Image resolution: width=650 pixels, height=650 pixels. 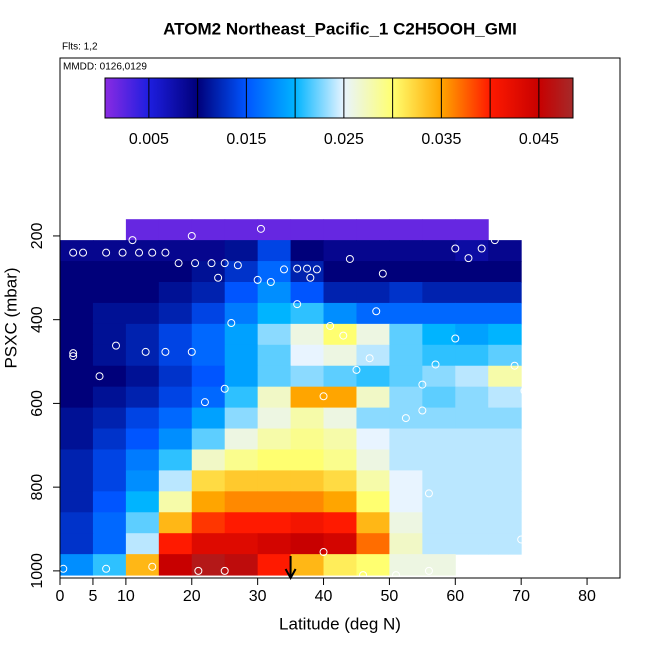 What do you see at coordinates (587, 596) in the screenshot?
I see `x-tick-label: 80` at bounding box center [587, 596].